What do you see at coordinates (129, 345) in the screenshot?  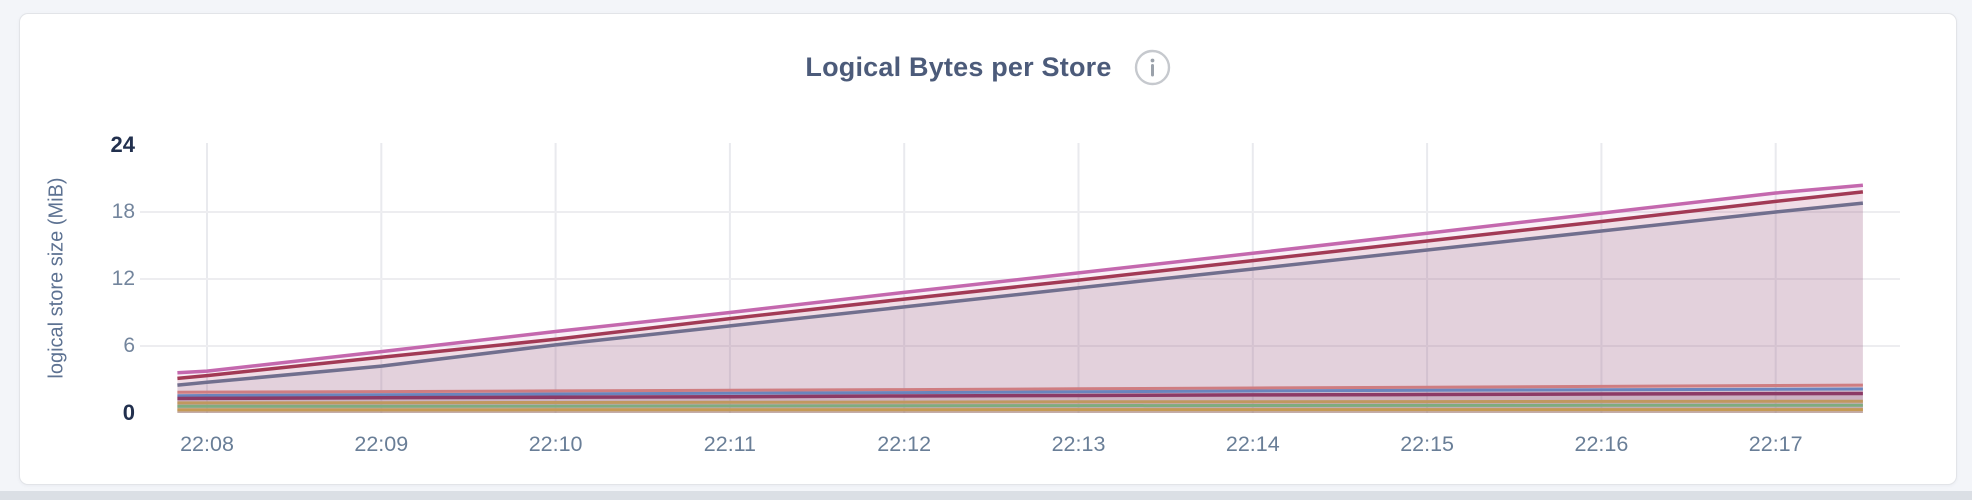 I see `y-tick-label: 6` at bounding box center [129, 345].